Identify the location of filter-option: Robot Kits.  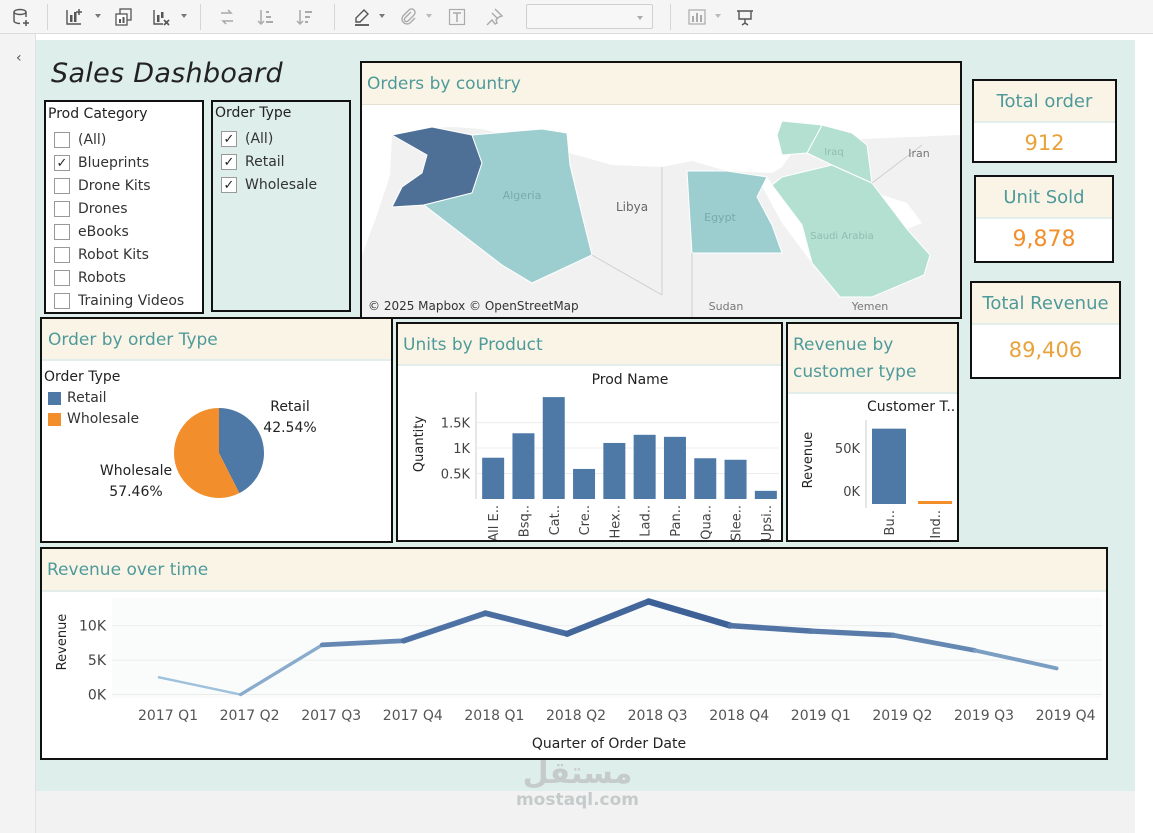
(101, 255).